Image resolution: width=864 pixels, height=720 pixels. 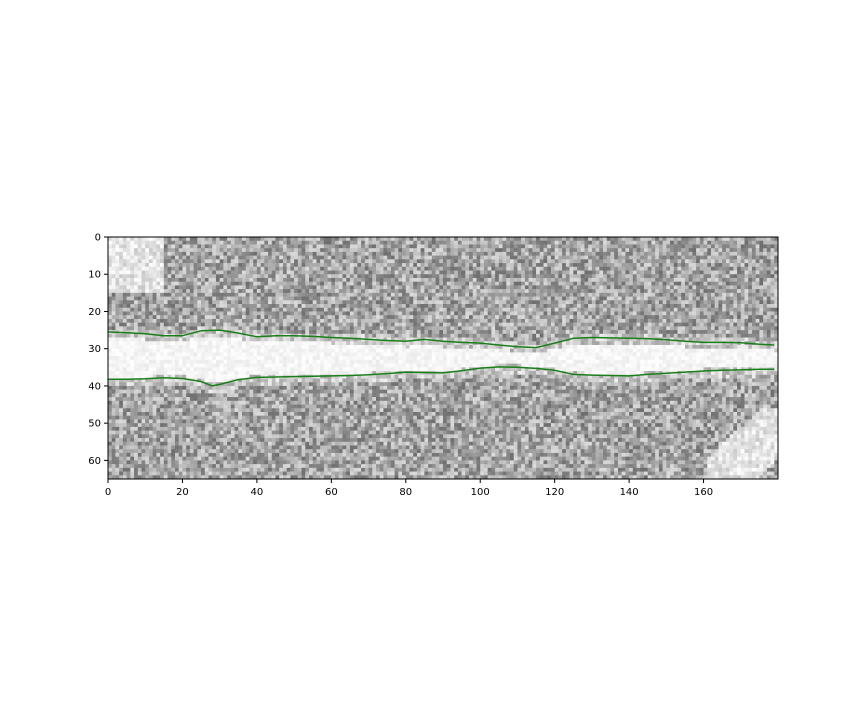 I want to click on x-tick-label: 0, so click(x=108, y=492).